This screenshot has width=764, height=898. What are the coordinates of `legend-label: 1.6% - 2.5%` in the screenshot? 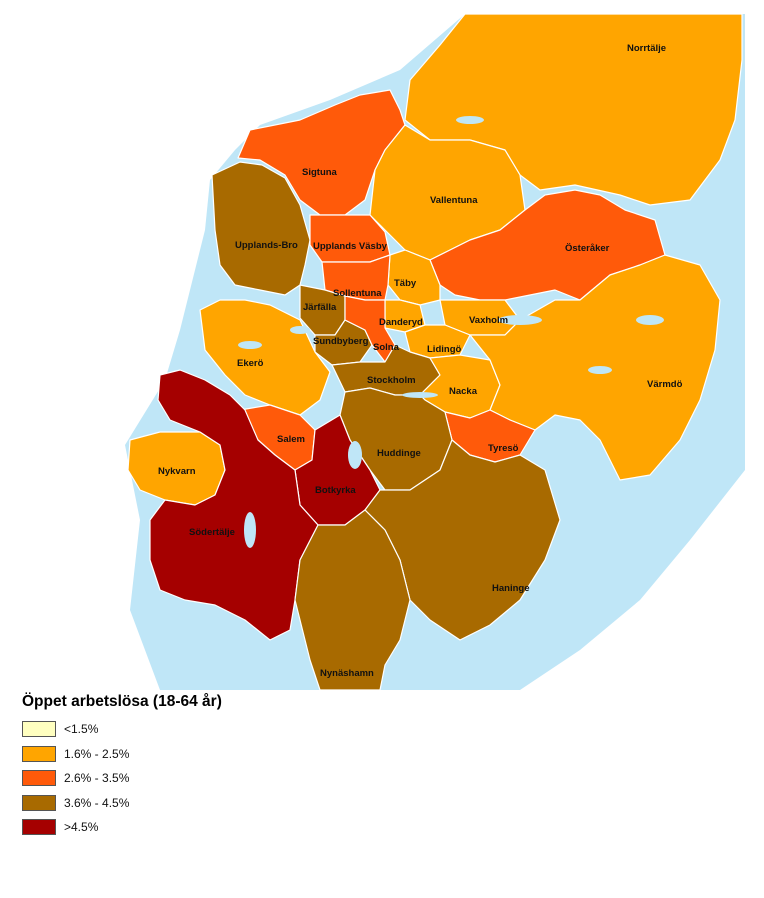 It's located at (97, 753).